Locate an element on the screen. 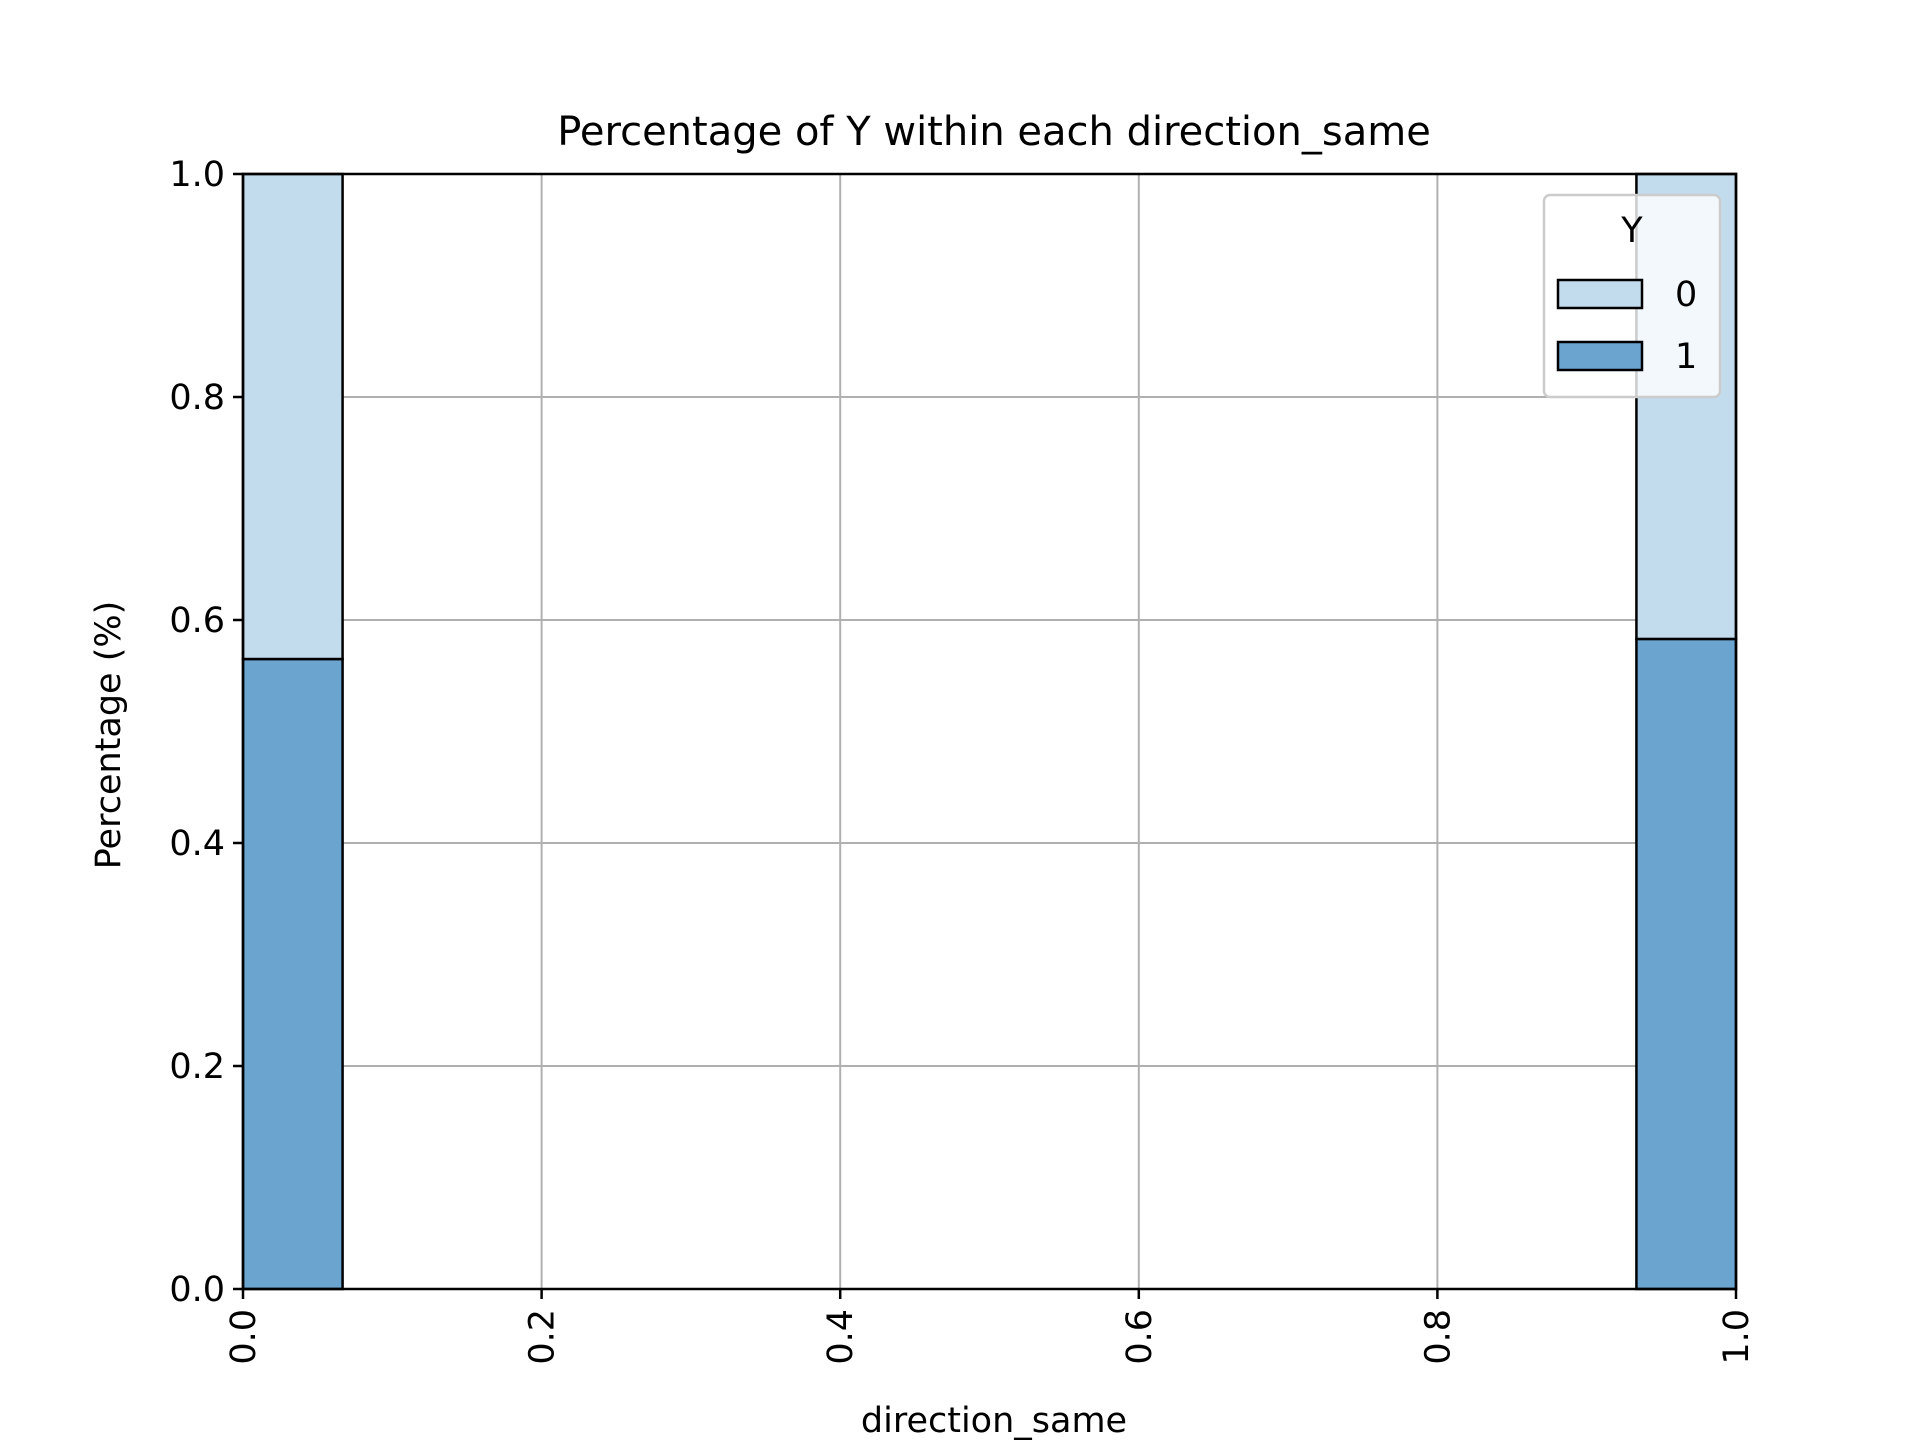 The image size is (1920, 1440). bar-segment-y1-bin1 is located at coordinates (1686, 964).